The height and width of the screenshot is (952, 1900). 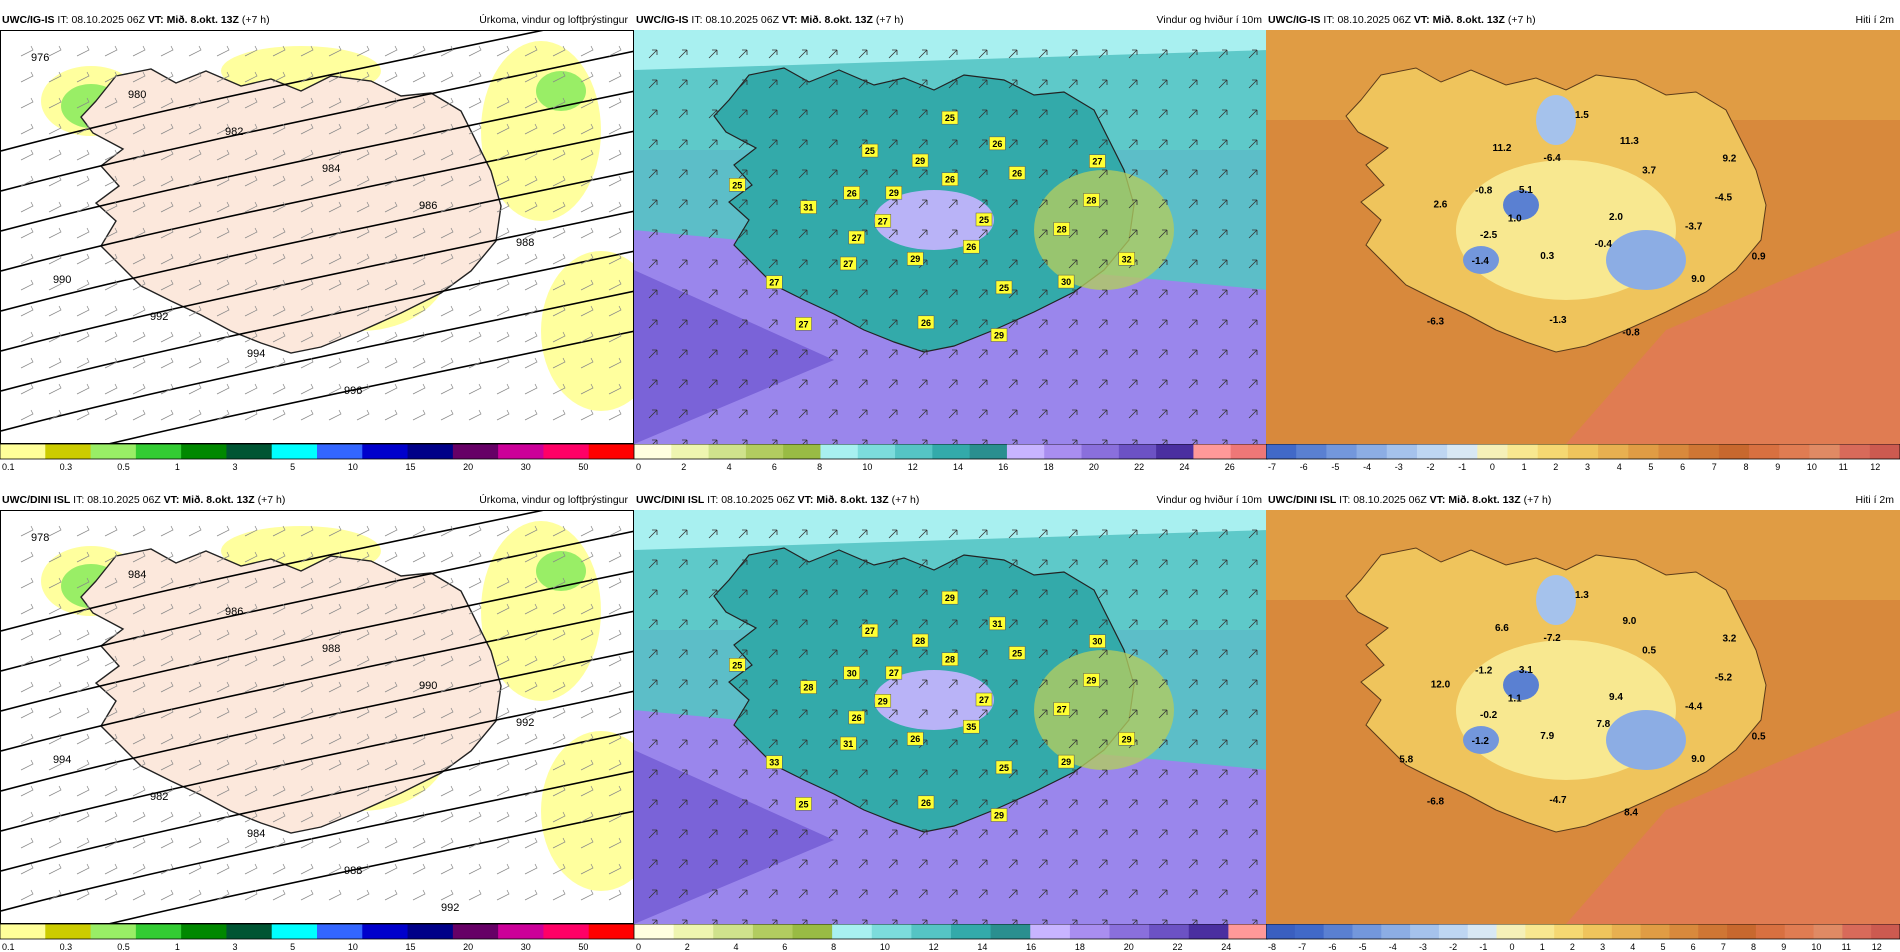 I want to click on temp-label: 7.9, so click(x=1547, y=736).